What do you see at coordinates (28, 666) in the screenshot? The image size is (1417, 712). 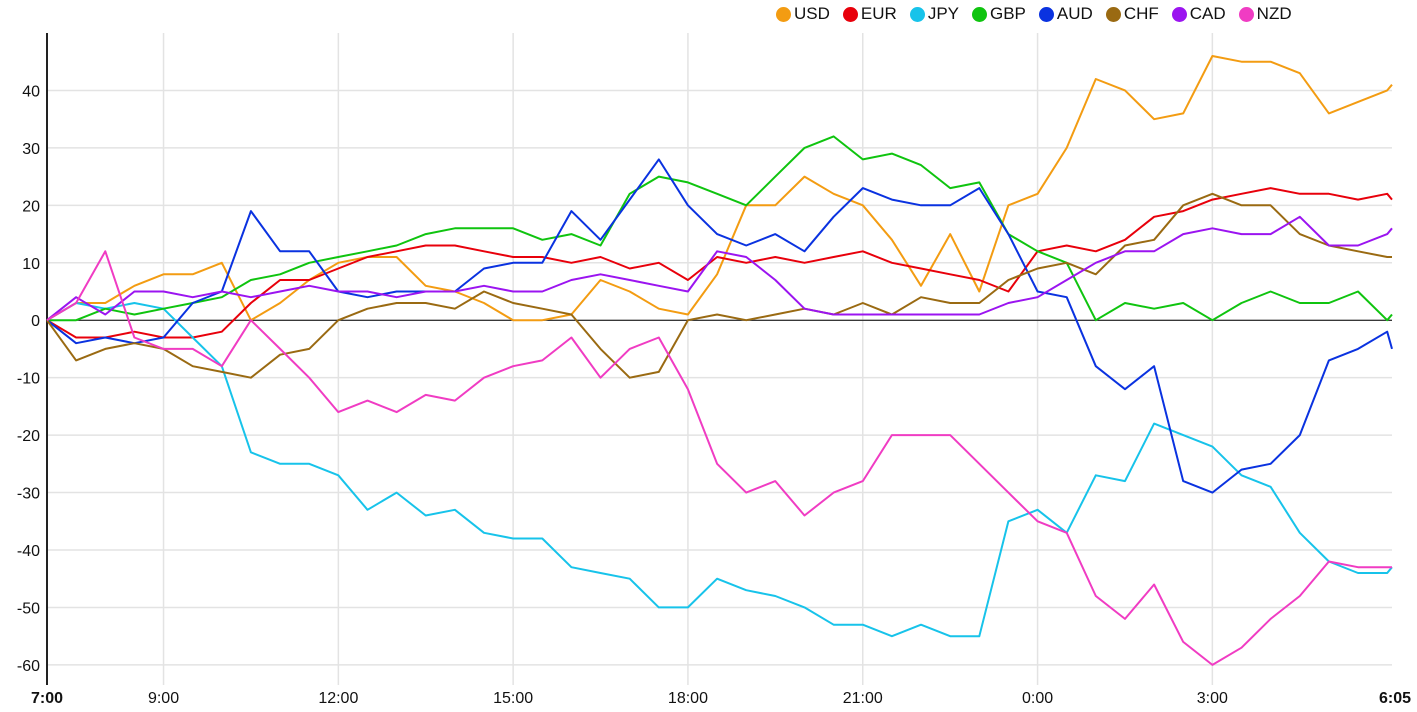 I see `y-tick-label: -60` at bounding box center [28, 666].